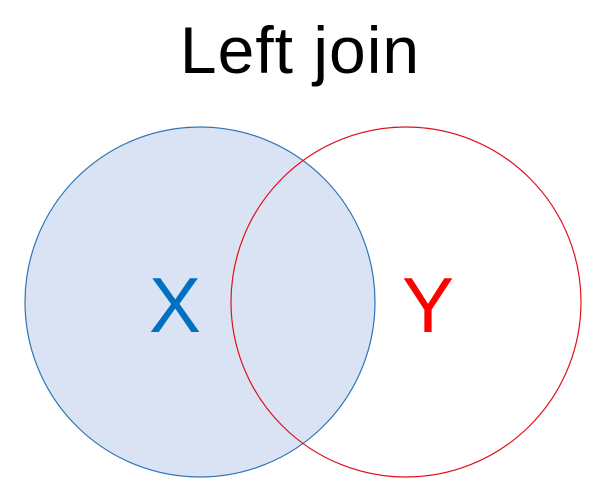  Describe the element at coordinates (300, 50) in the screenshot. I see `diagram-title: Left join` at that location.